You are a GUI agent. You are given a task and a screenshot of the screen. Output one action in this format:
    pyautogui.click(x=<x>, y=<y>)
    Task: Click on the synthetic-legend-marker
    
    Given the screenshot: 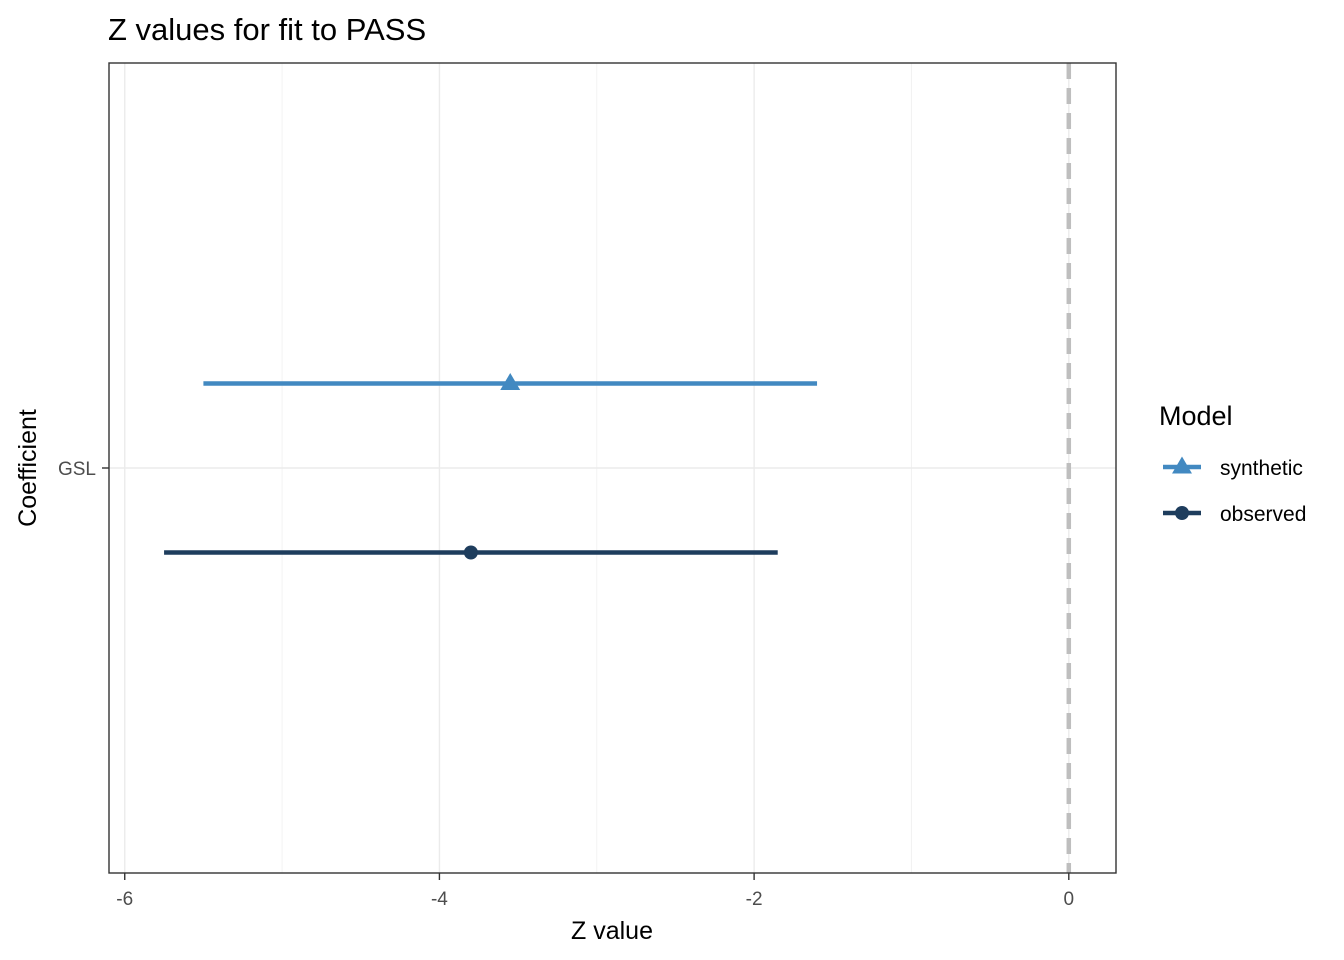 What is the action you would take?
    pyautogui.click(x=1182, y=465)
    